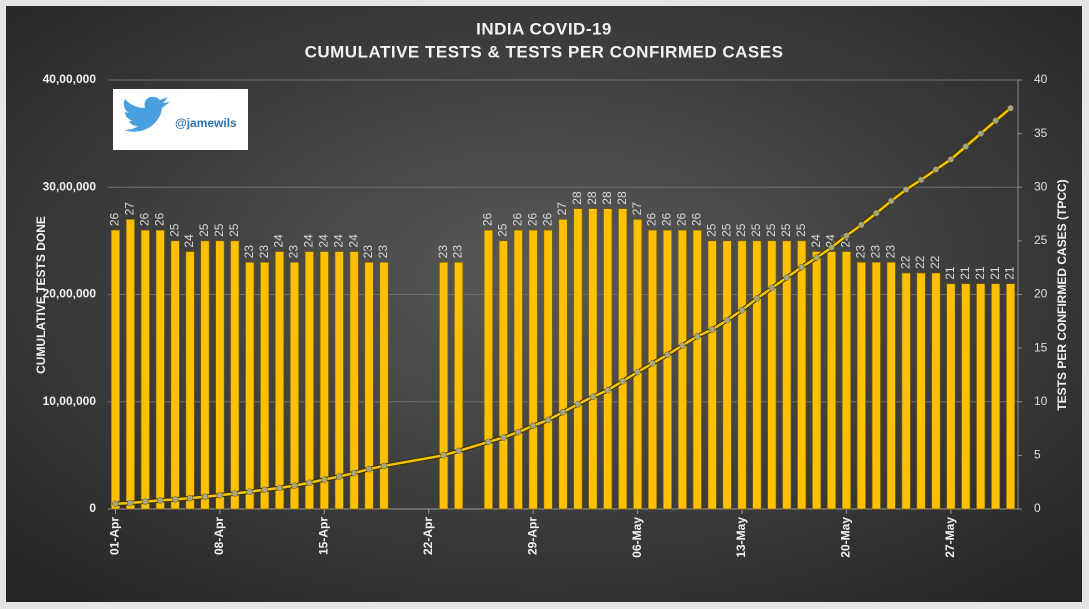  I want to click on y2-tick-label: 15, so click(1041, 347).